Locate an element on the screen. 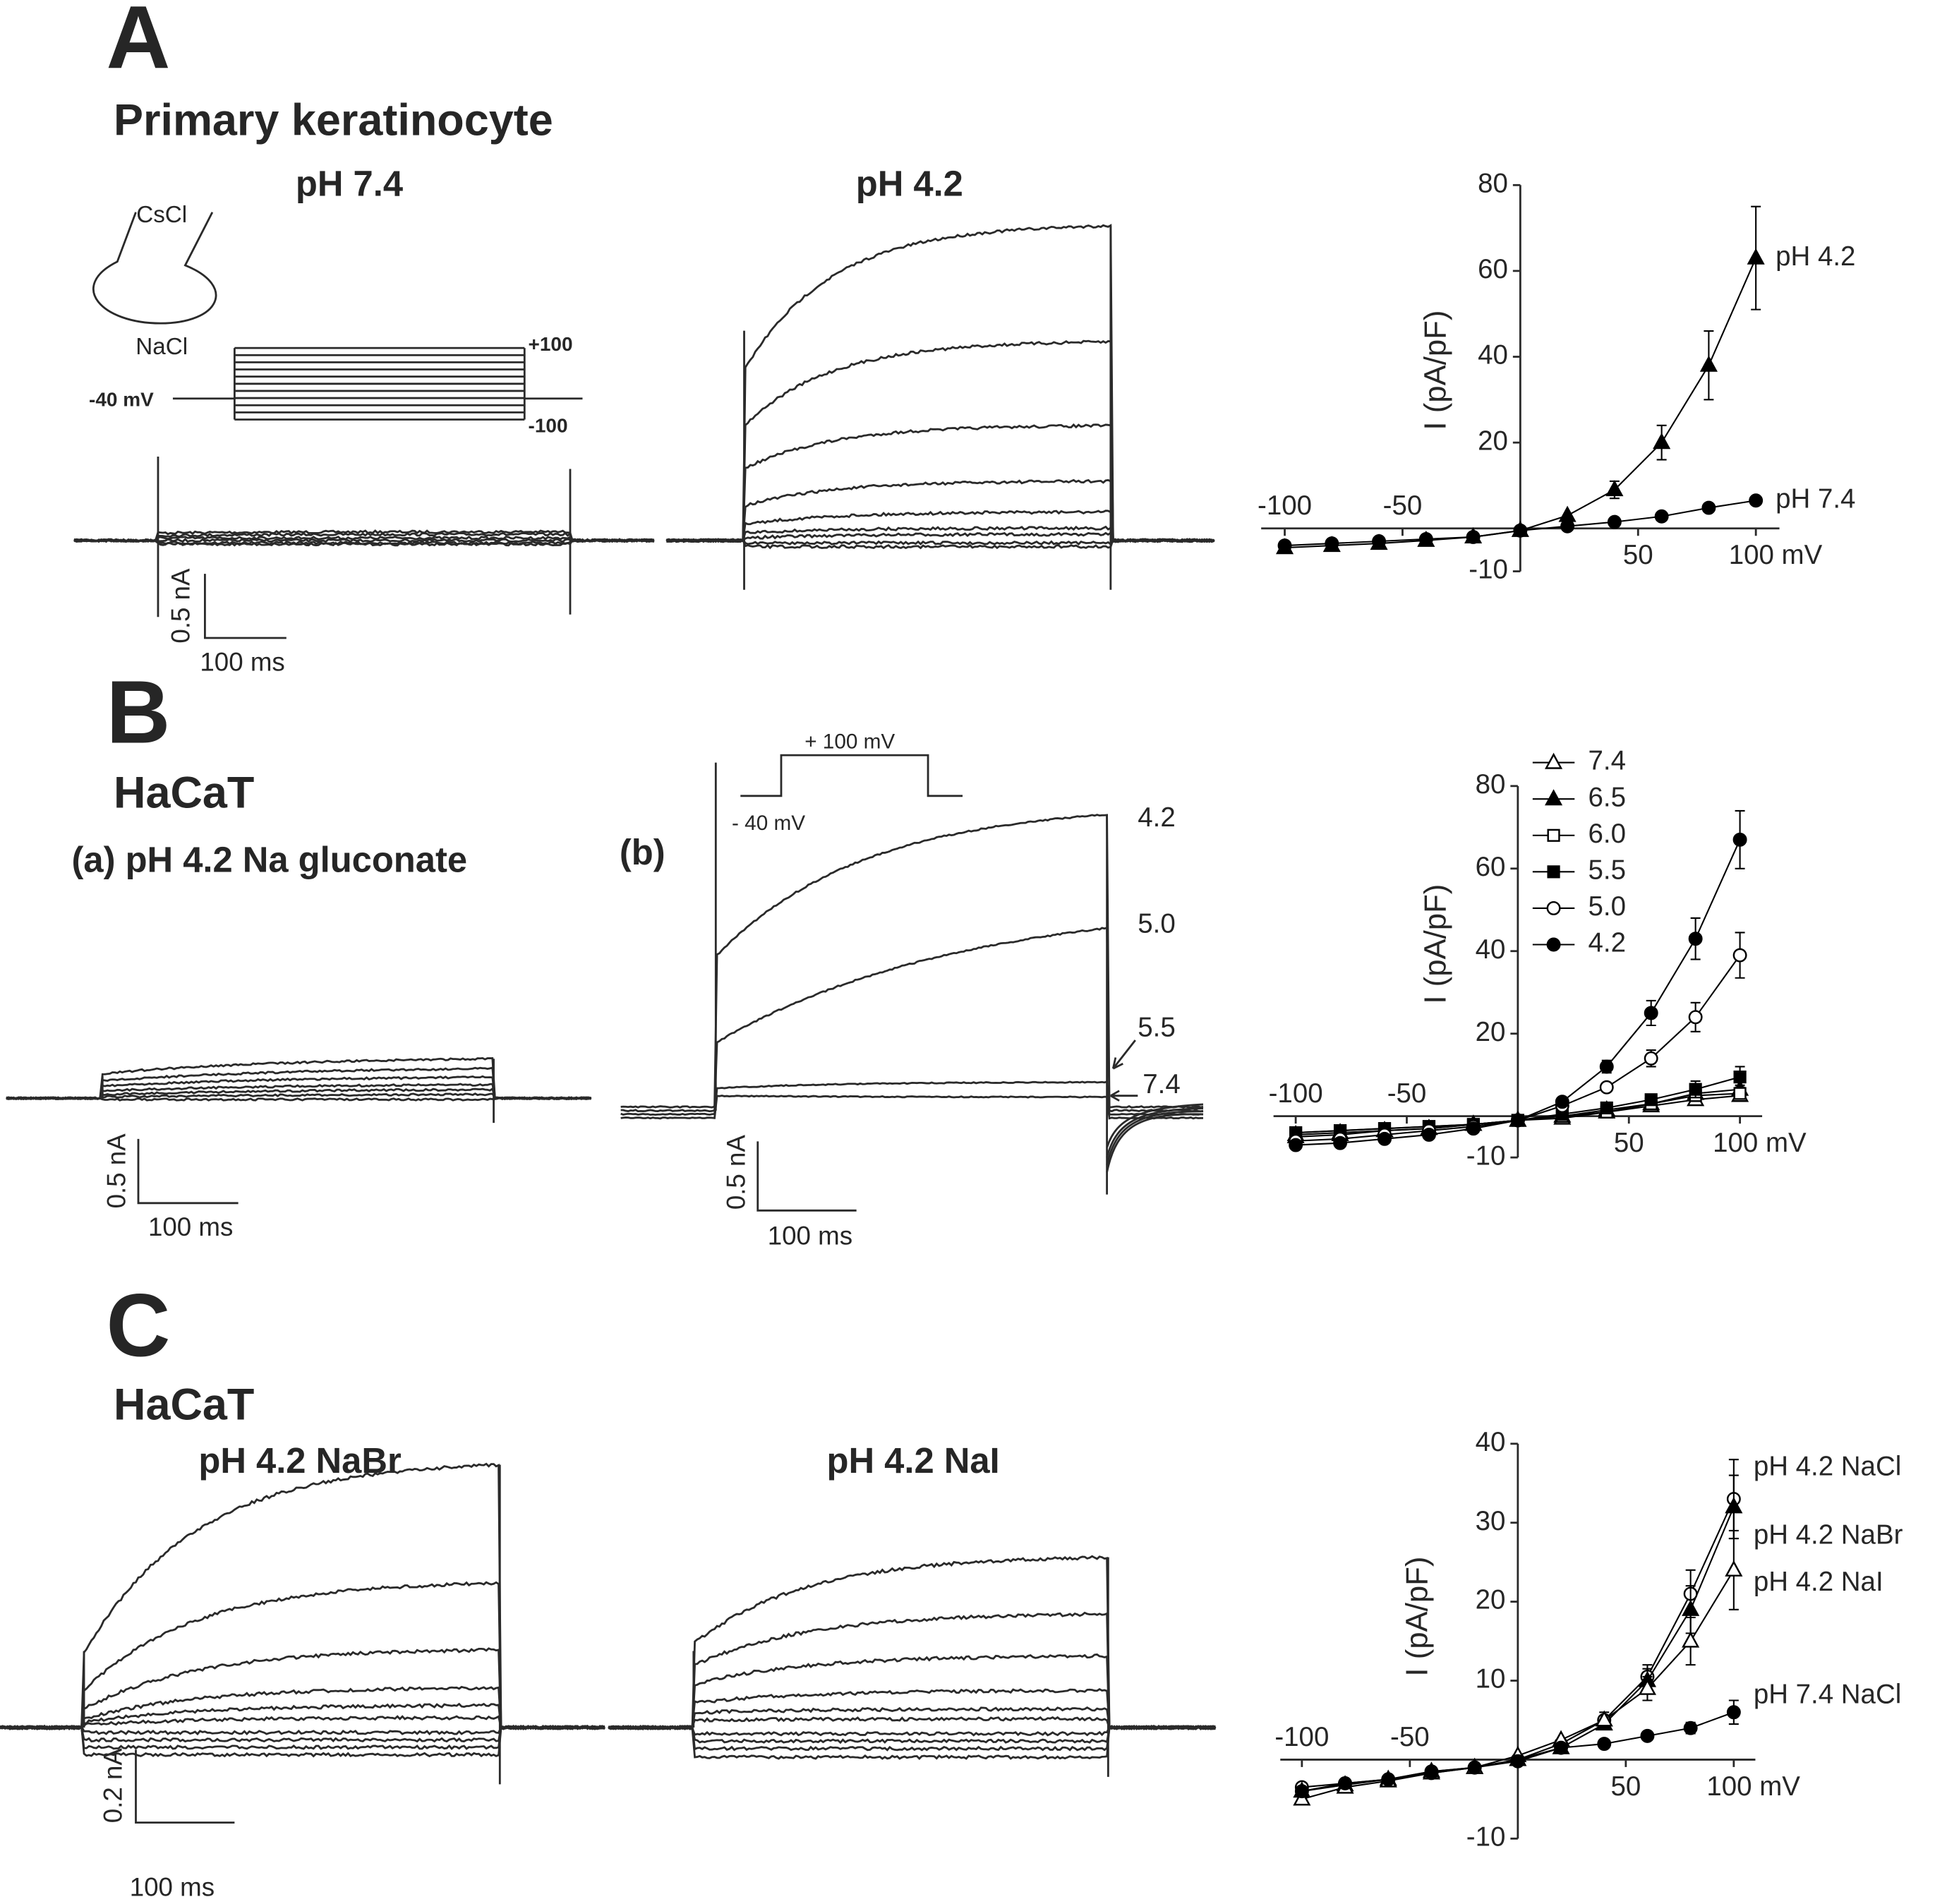 Image resolution: width=1935 pixels, height=1904 pixels. y-tick-label: -10 is located at coordinates (1488, 570).